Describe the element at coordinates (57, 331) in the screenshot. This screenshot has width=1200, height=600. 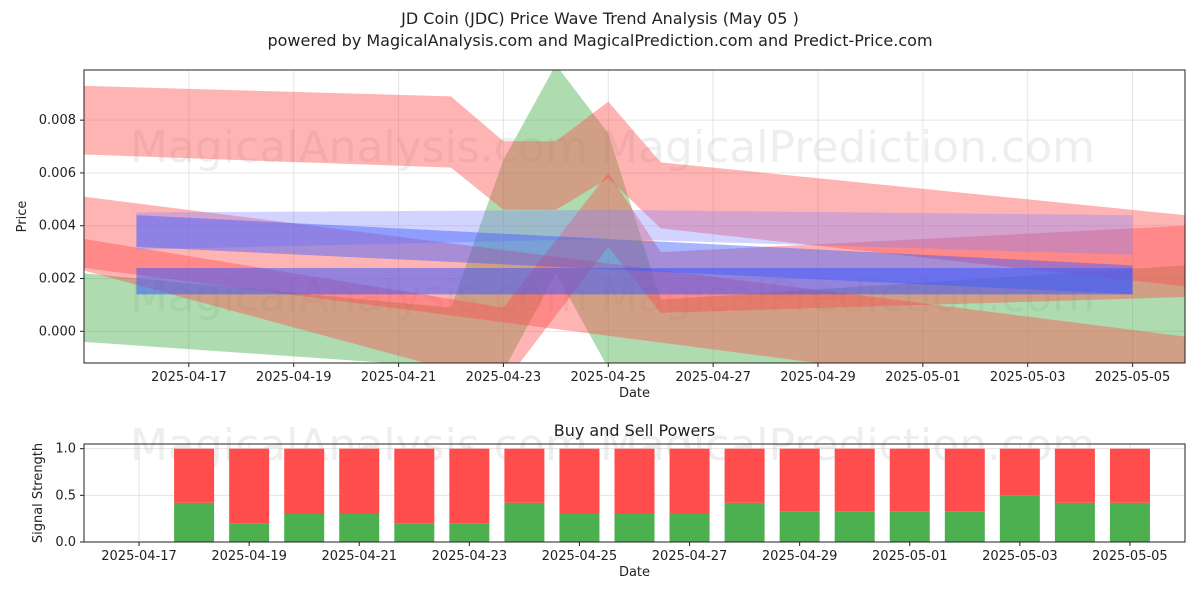
I see `y-tick-label: 0.000` at that location.